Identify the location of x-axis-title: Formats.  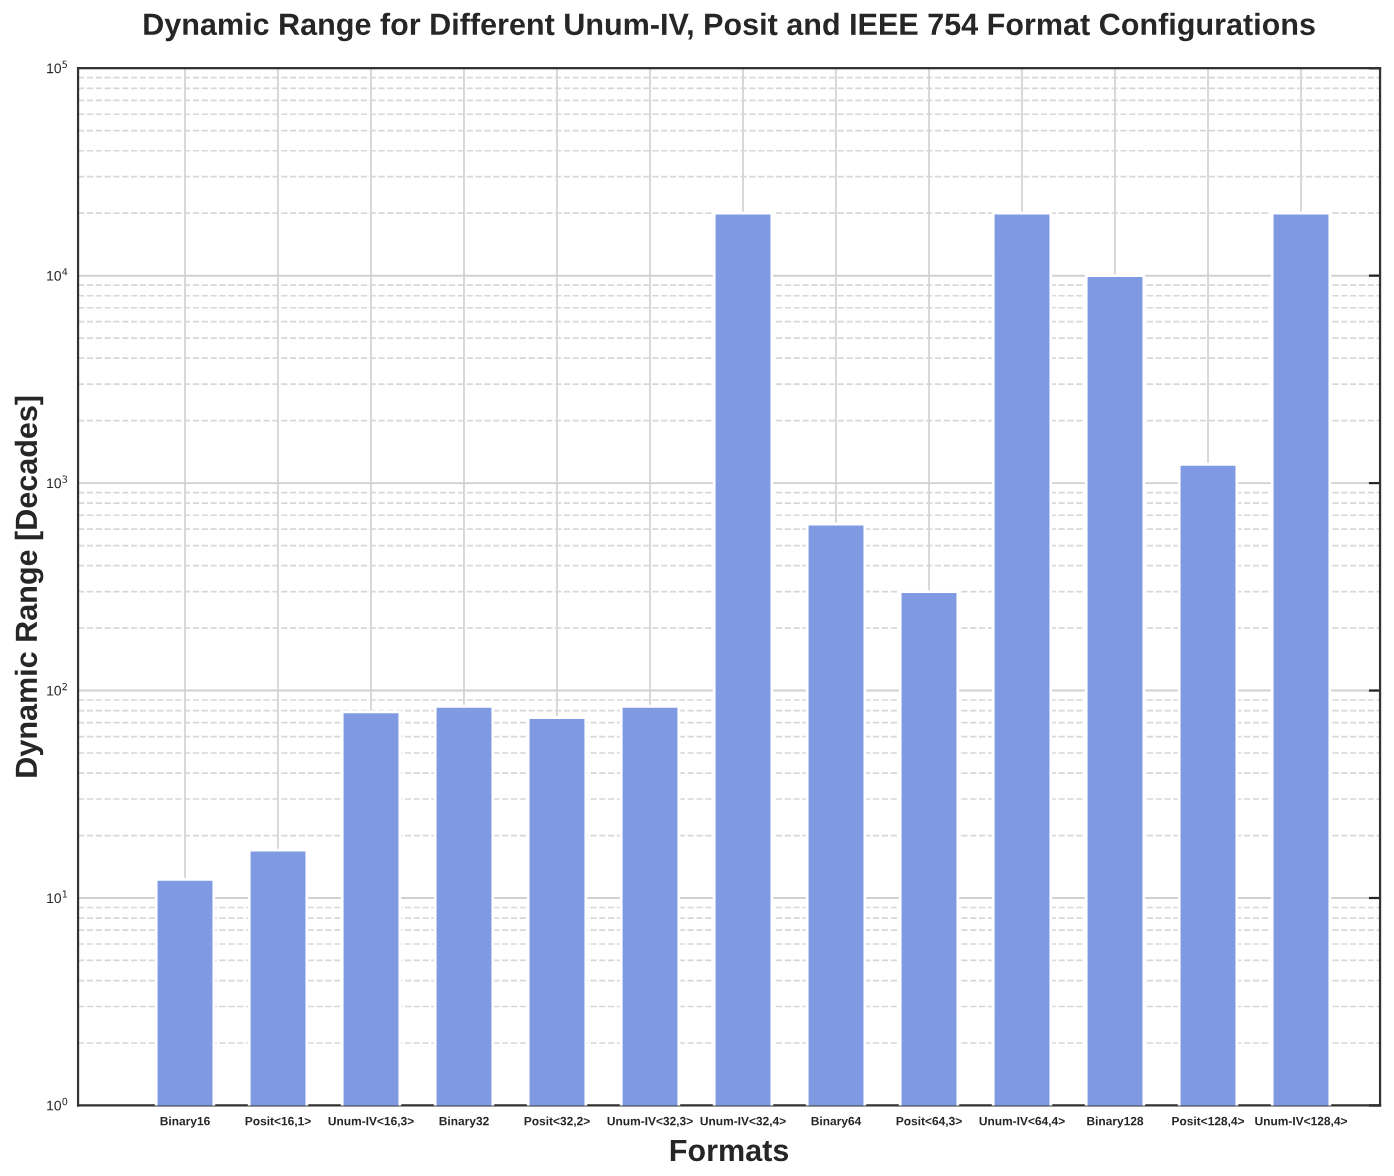
(729, 1150).